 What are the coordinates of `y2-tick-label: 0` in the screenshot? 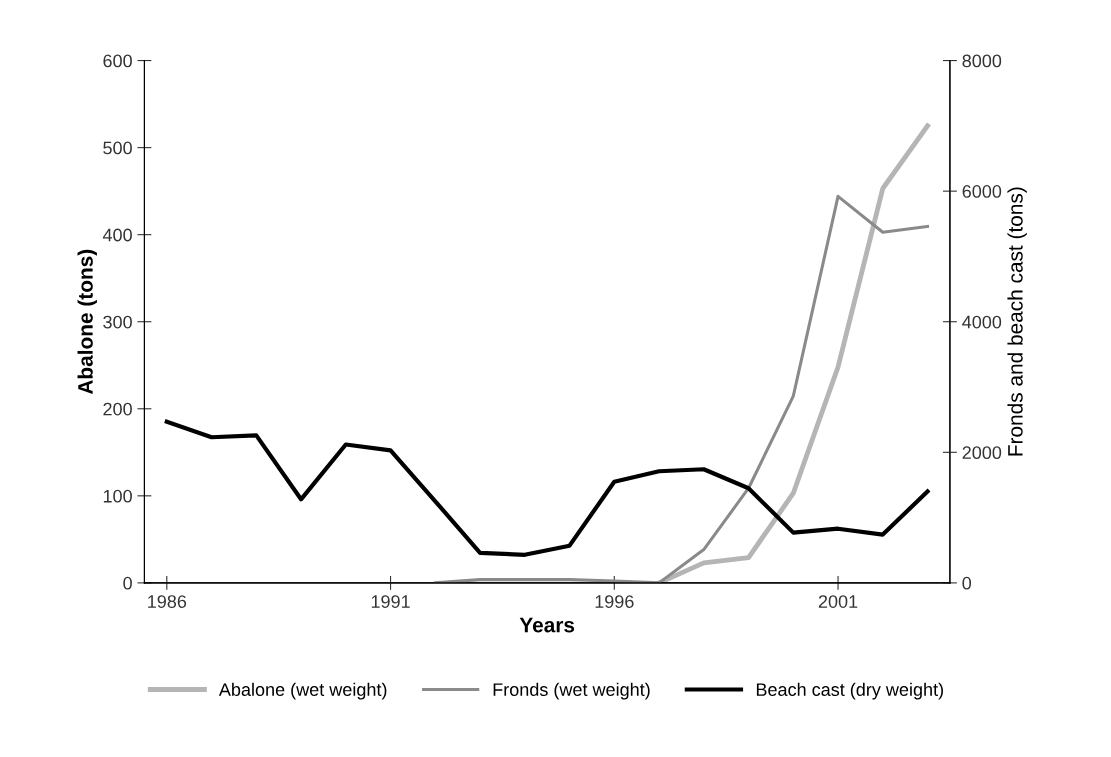 It's located at (967, 583).